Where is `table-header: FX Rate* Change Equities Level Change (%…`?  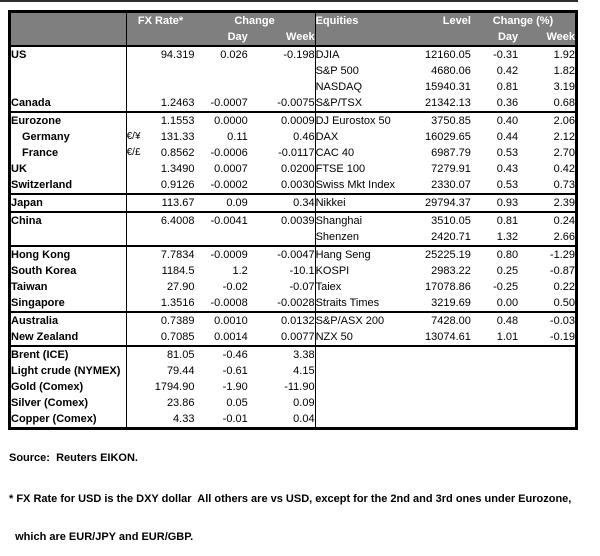
table-header: FX Rate* Change Equities Level Change (%… is located at coordinates (293, 29).